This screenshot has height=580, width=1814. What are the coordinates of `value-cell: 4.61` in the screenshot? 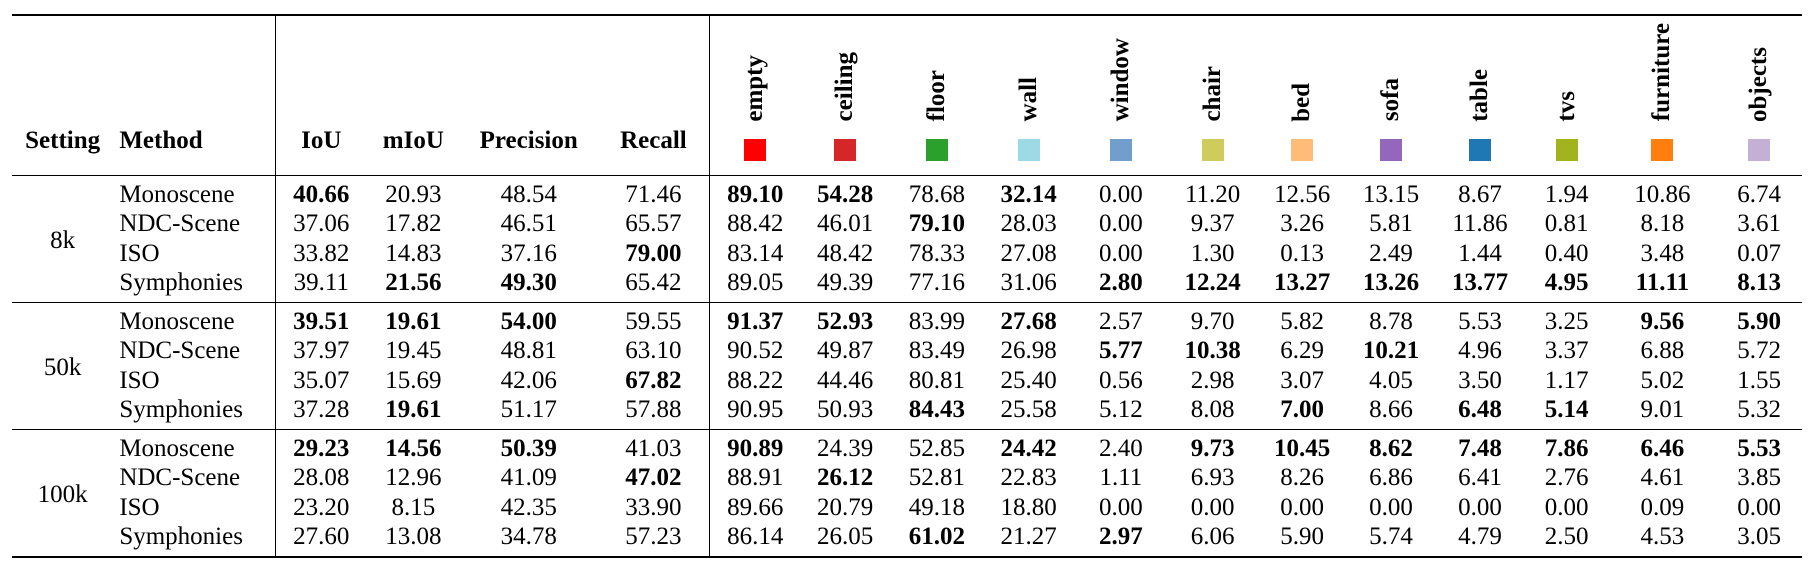 It's located at (1662, 478).